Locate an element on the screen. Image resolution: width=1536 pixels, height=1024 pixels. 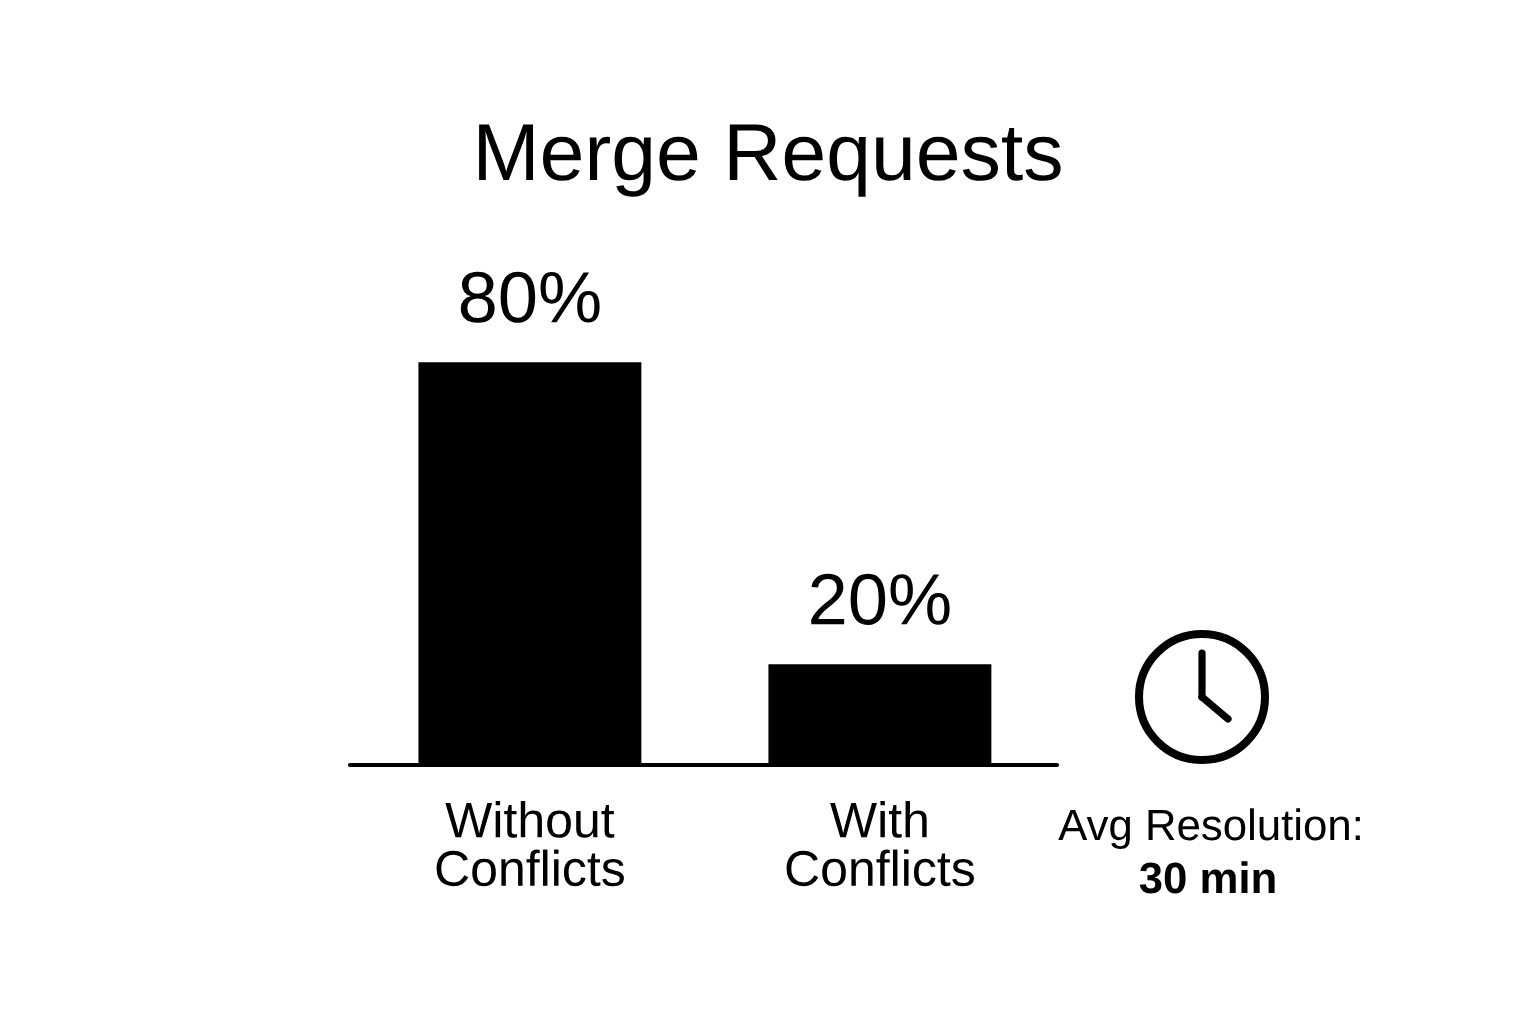
data-label: 20% is located at coordinates (880, 599).